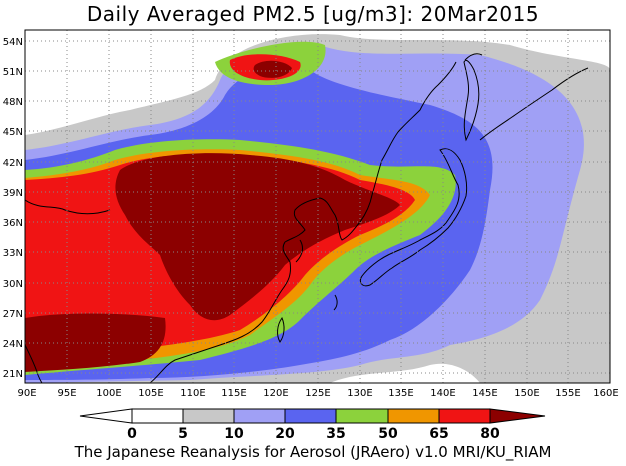  I want to click on lat-label-54n: 54N, so click(13, 42).